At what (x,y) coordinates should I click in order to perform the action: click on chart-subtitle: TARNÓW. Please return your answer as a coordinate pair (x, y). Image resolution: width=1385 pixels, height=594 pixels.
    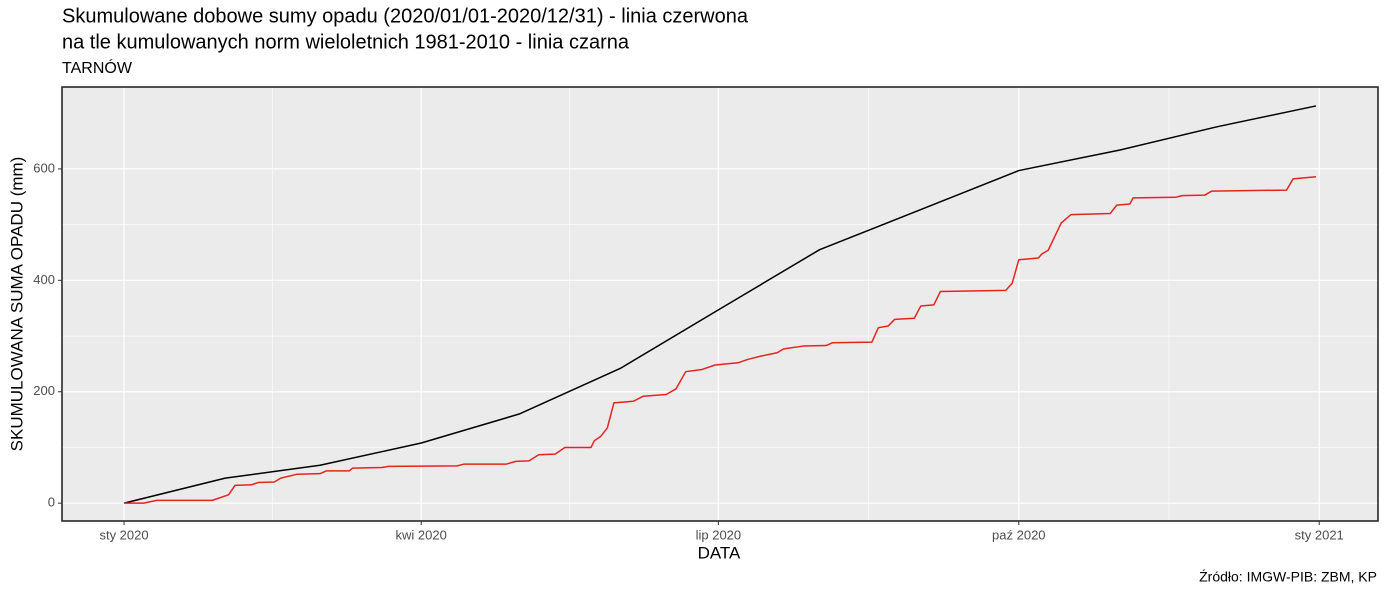
    Looking at the image, I should click on (97, 67).